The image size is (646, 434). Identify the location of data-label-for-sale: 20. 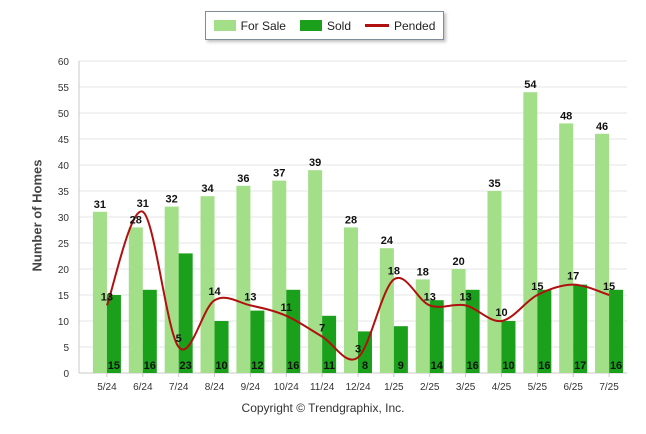
(458, 262).